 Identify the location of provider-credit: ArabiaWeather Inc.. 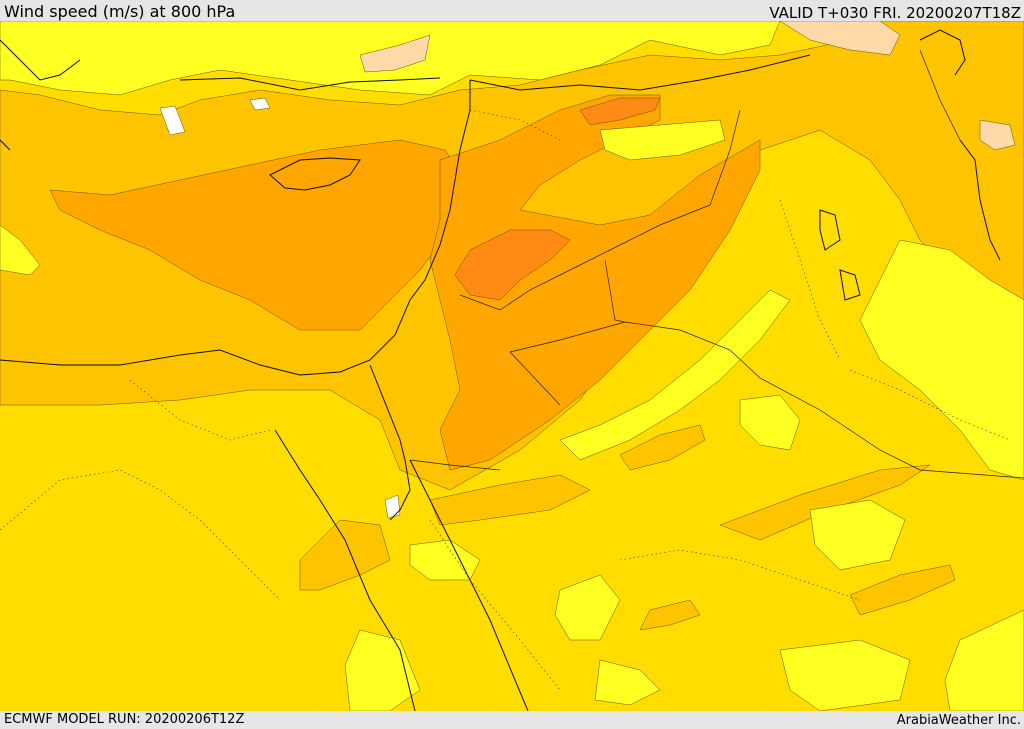
(958, 720).